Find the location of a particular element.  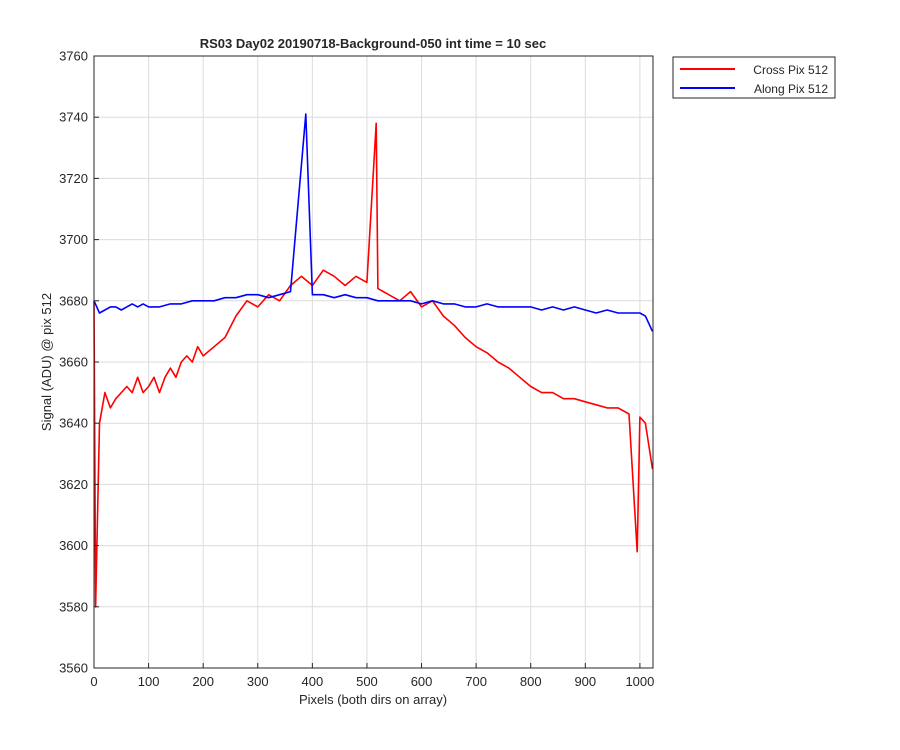

y-tick-label: 3700 is located at coordinates (73, 239).